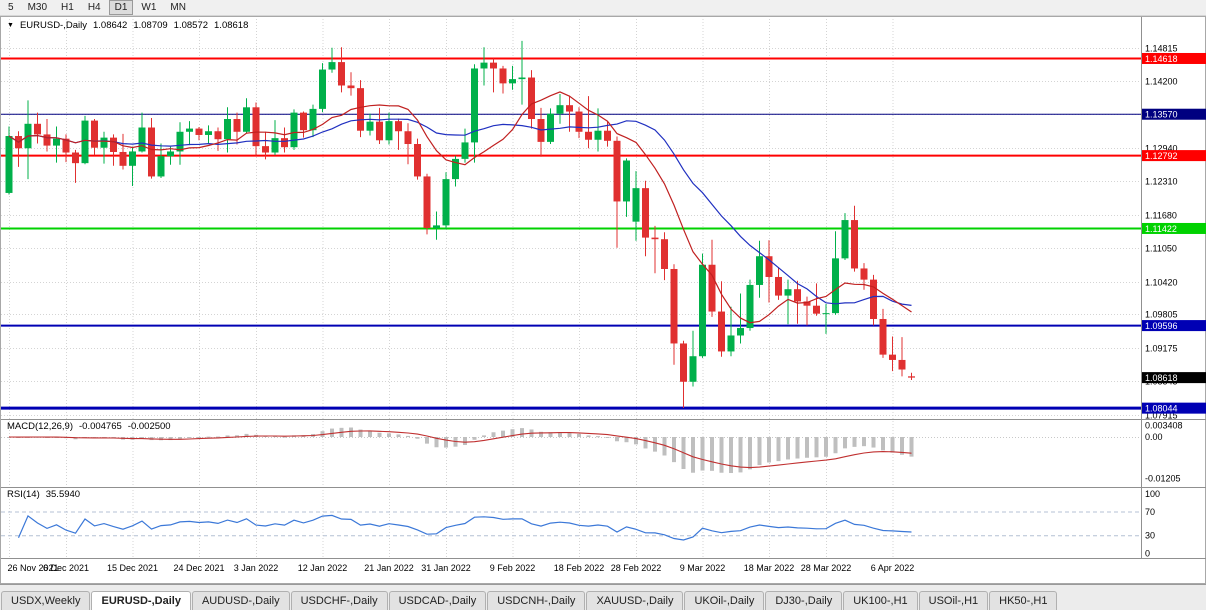  What do you see at coordinates (149, 426) in the screenshot?
I see `macd-signal-value: -0.002500` at bounding box center [149, 426].